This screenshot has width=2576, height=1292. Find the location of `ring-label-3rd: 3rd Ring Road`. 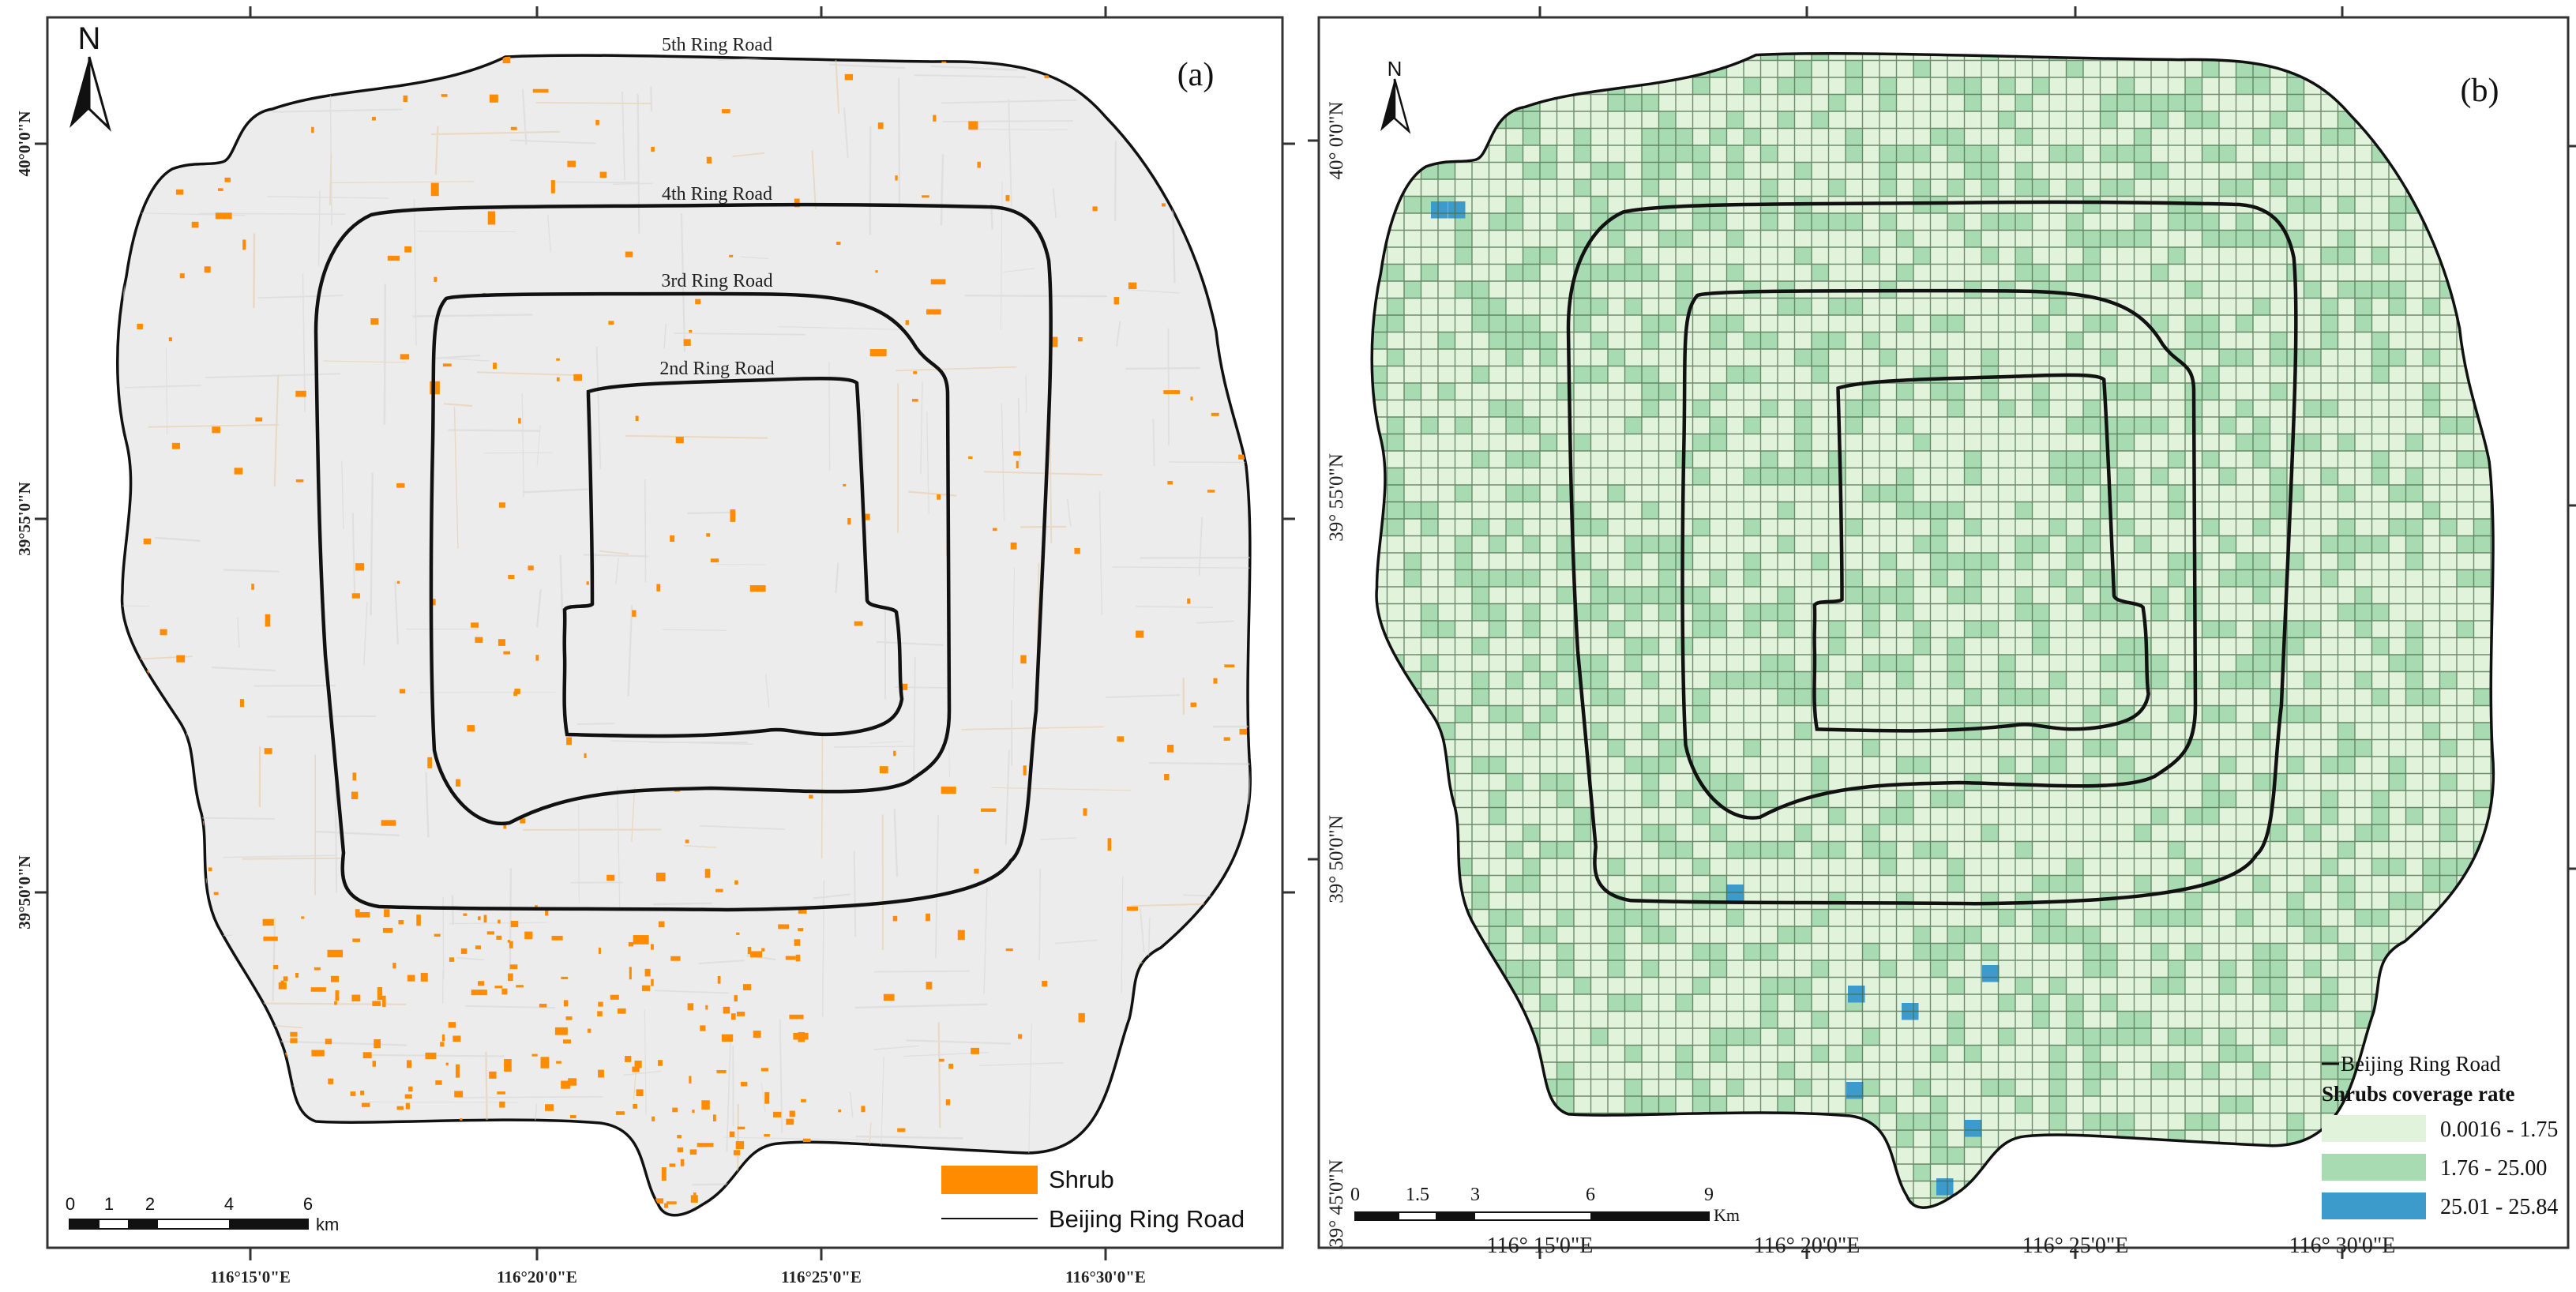

ring-label-3rd: 3rd Ring Road is located at coordinates (716, 281).